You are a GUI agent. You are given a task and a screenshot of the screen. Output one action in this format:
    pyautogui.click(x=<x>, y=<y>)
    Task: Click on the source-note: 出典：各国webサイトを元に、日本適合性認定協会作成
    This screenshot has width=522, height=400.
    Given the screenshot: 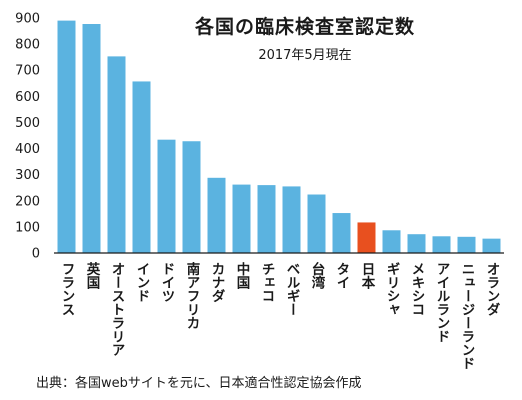 What is the action you would take?
    pyautogui.click(x=199, y=383)
    